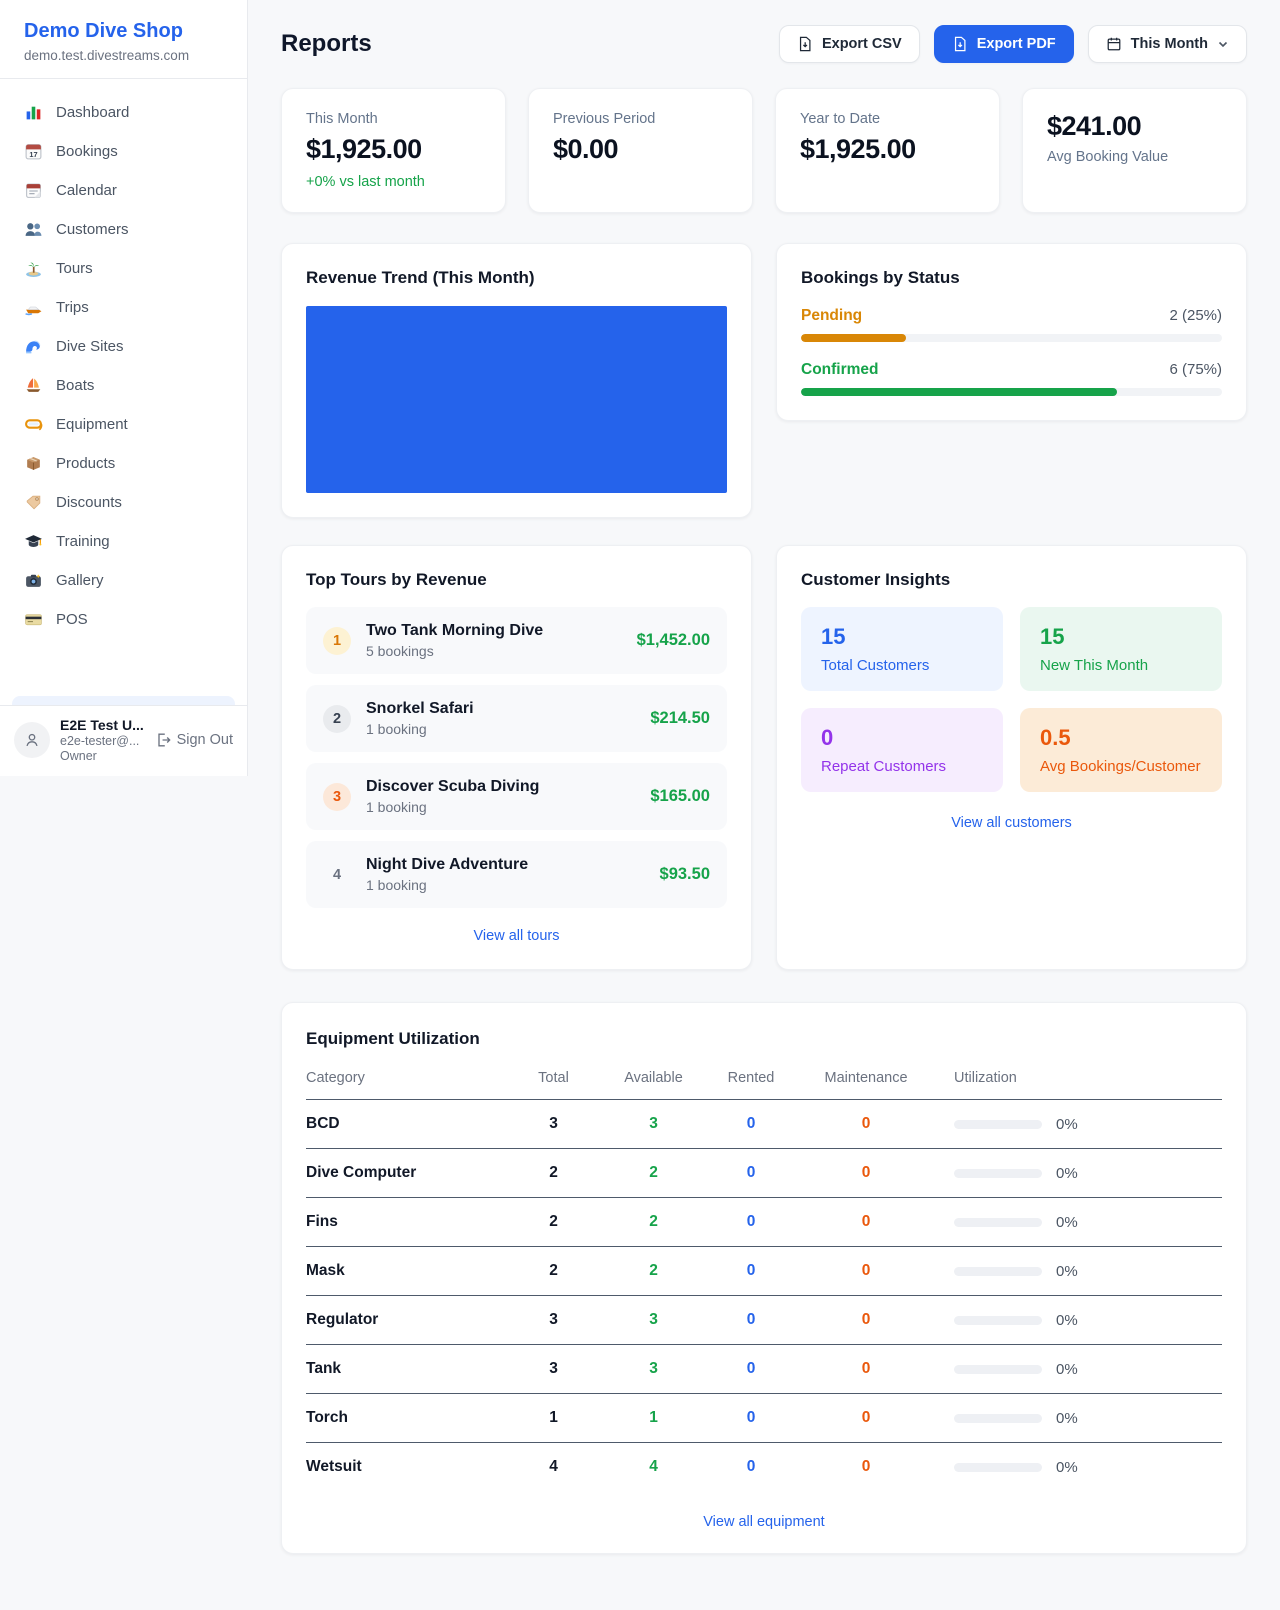 This screenshot has height=1610, width=1280. What do you see at coordinates (1195, 369) in the screenshot?
I see `status-count: 6 (75%)` at bounding box center [1195, 369].